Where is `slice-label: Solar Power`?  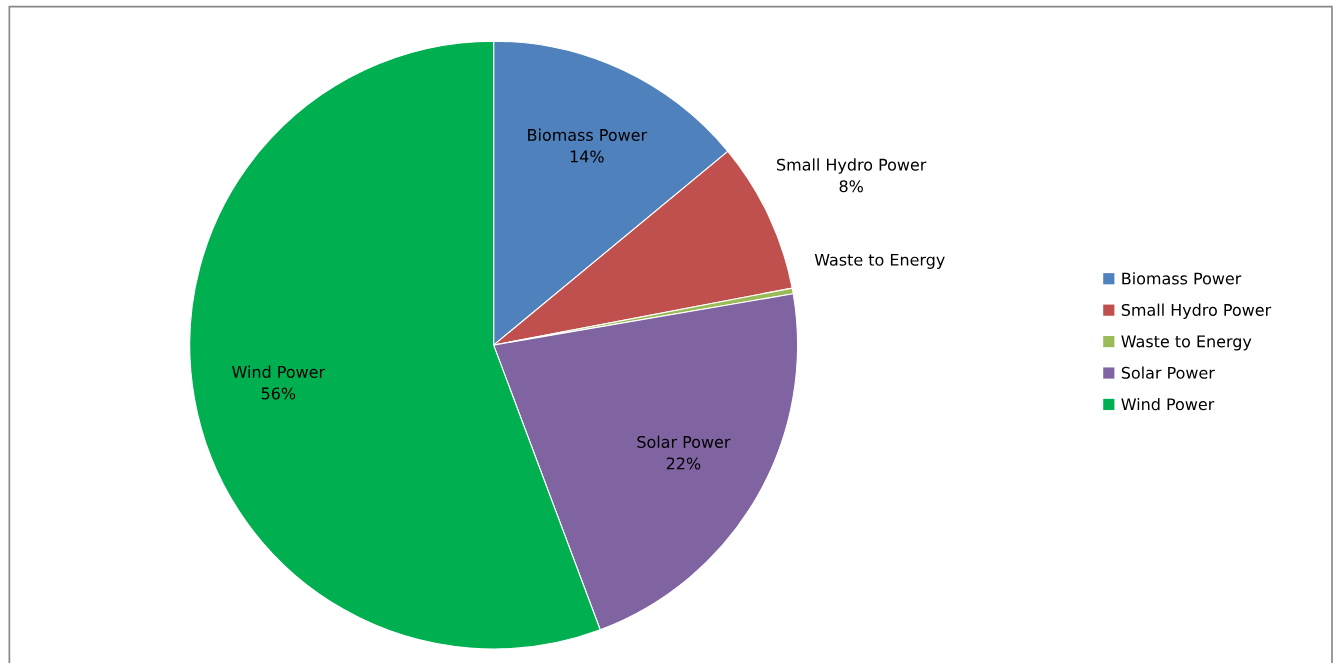 slice-label: Solar Power is located at coordinates (684, 441).